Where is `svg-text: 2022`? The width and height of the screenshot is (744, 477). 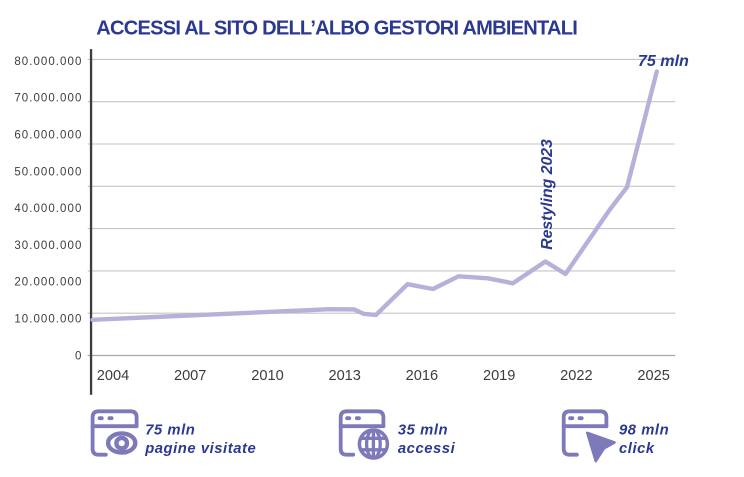 svg-text: 2022 is located at coordinates (576, 376).